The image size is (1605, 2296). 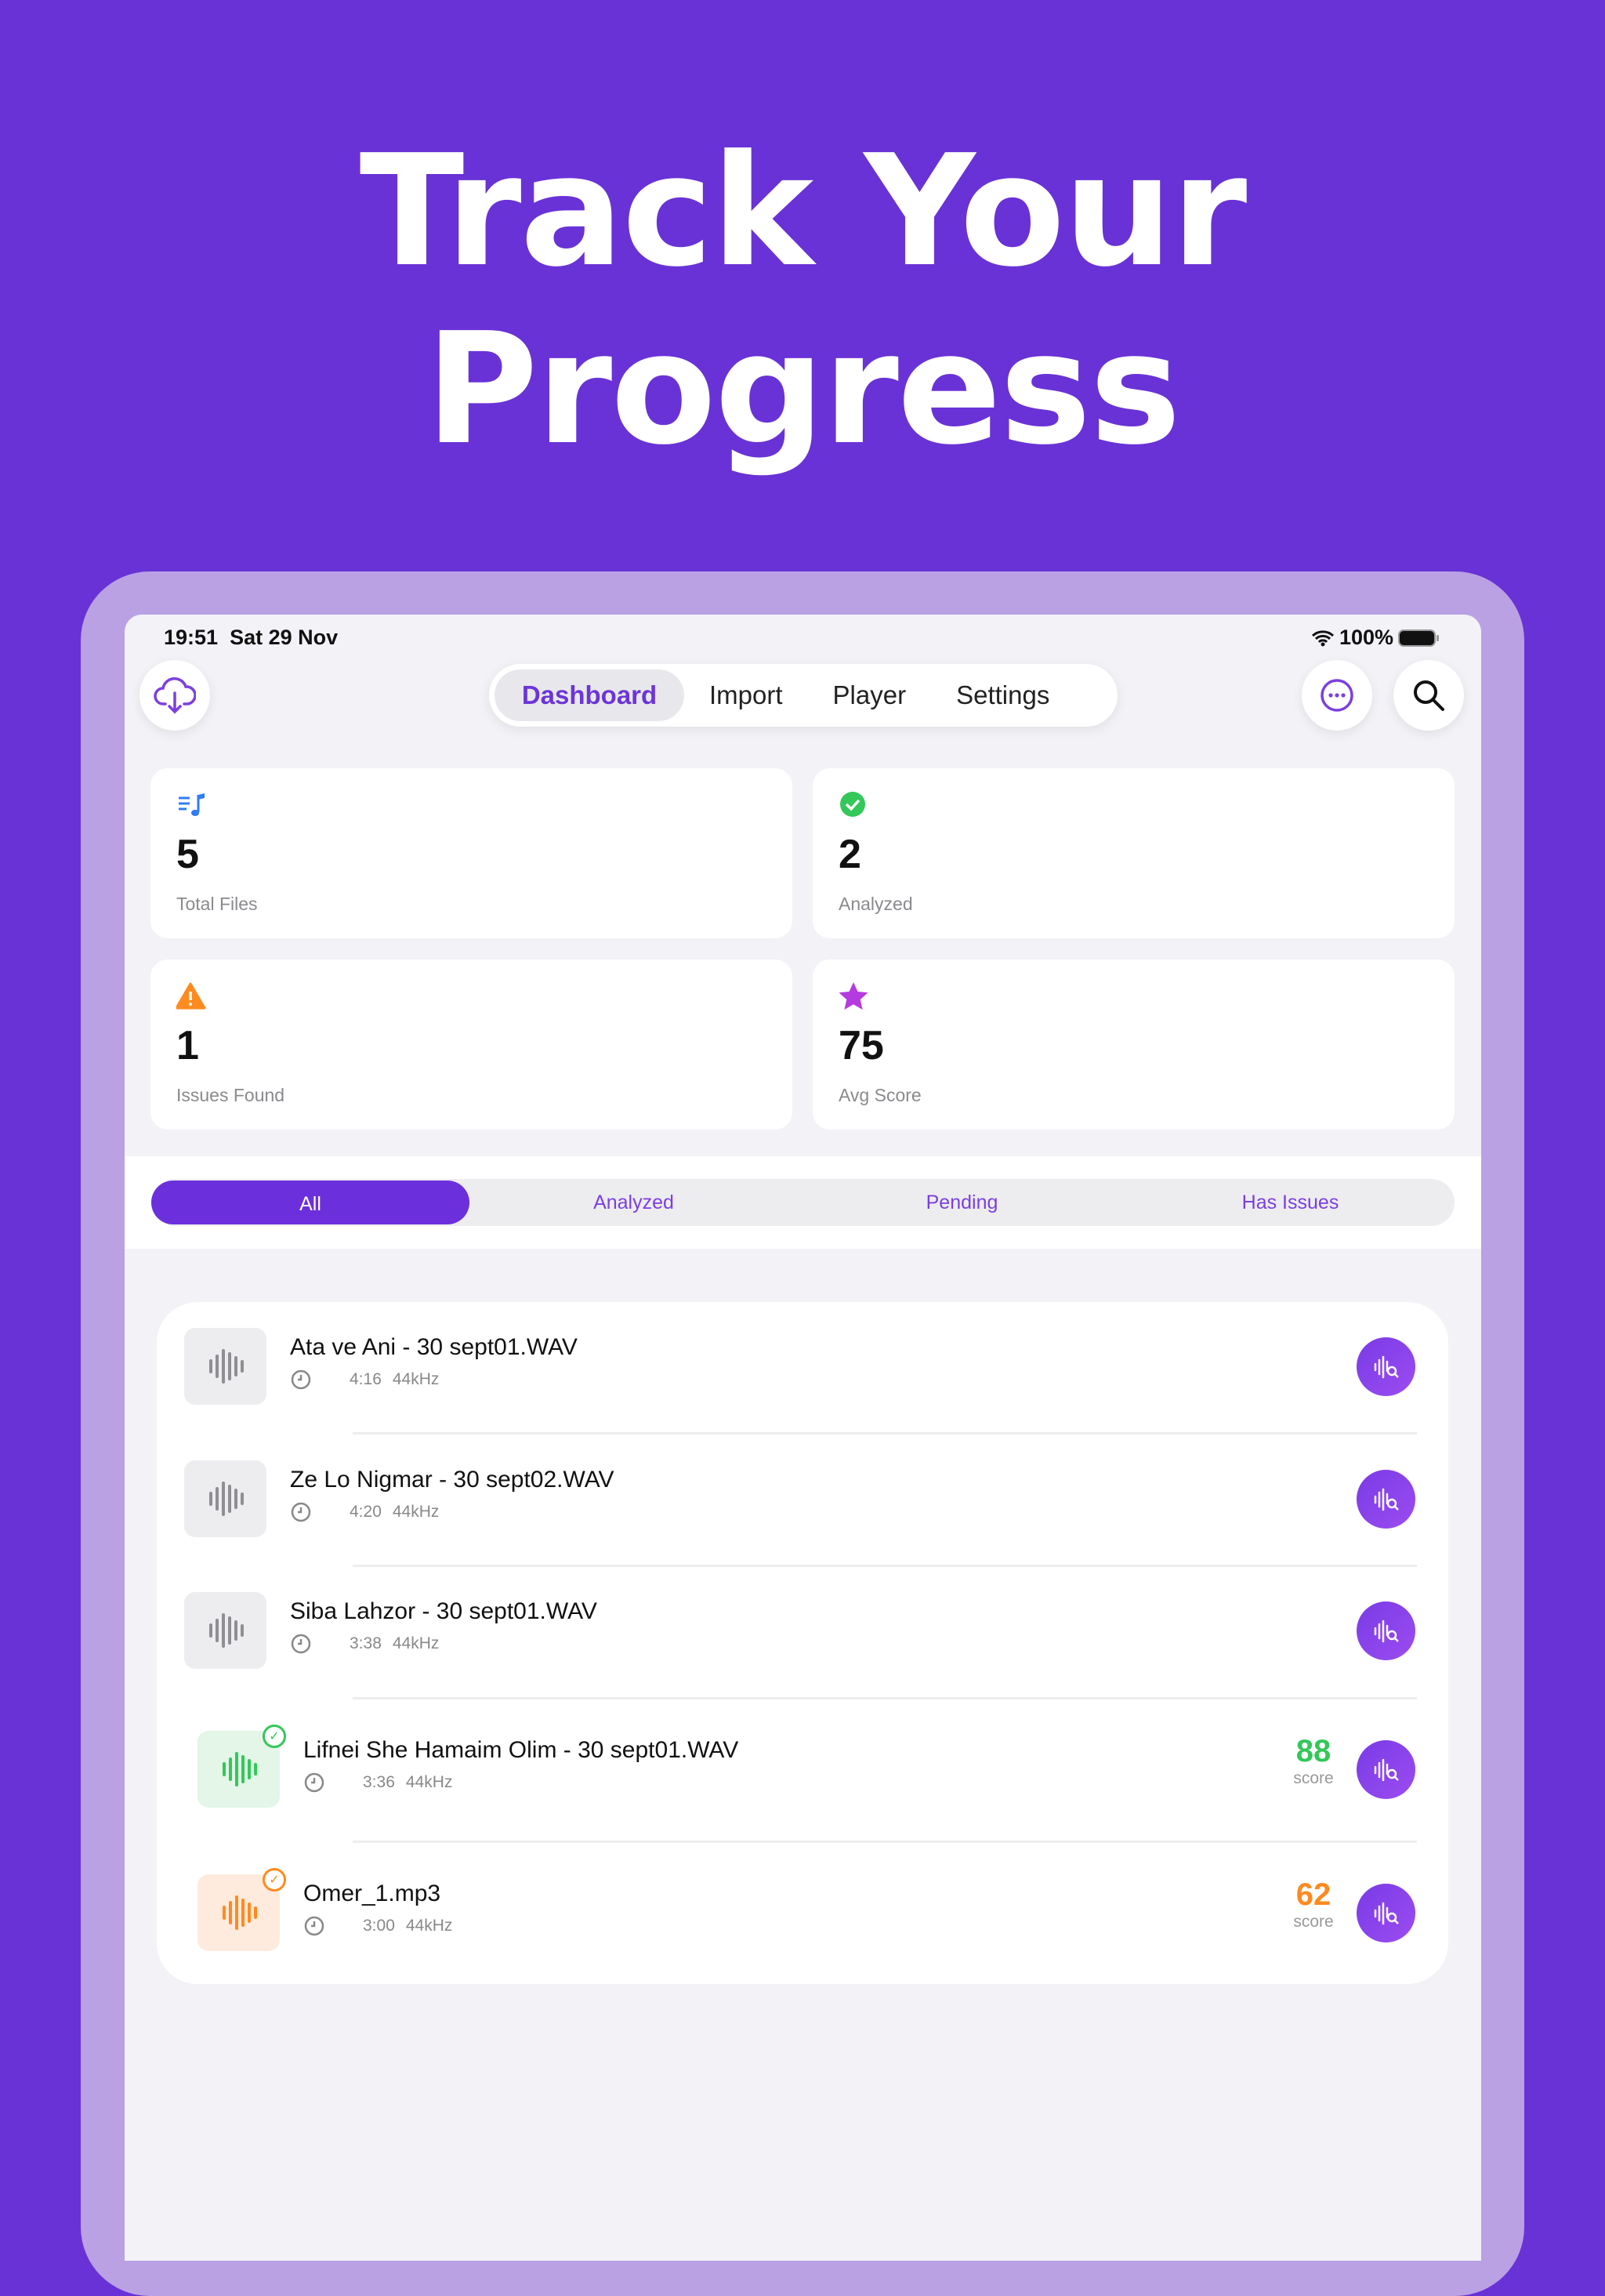 I want to click on filter-segmented-control: All Analyzed Pending Has Issues, so click(x=803, y=1202).